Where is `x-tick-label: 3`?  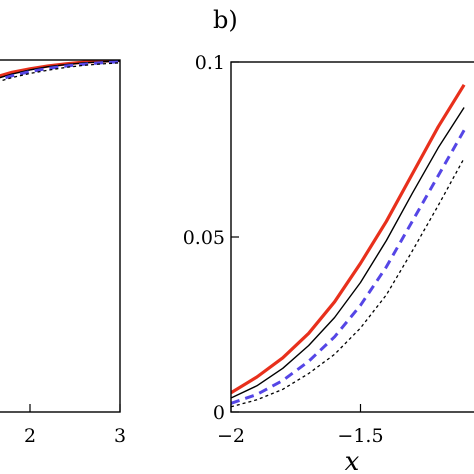 x-tick-label: 3 is located at coordinates (120, 436).